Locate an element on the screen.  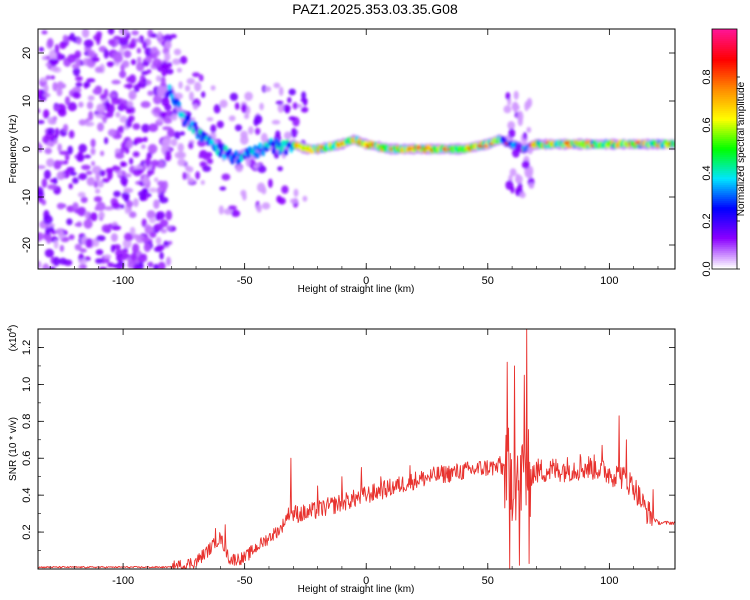
snr-x-tick-label: 50 is located at coordinates (488, 581).